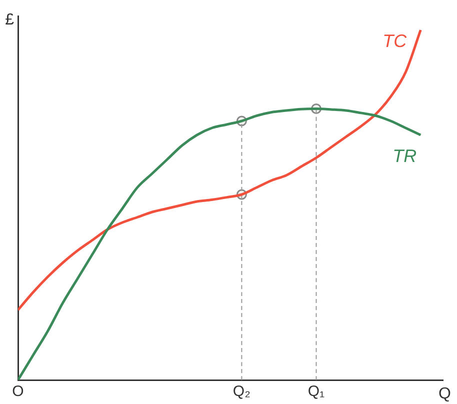 This screenshot has height=404, width=457. What do you see at coordinates (404, 156) in the screenshot?
I see `series-label: TR` at bounding box center [404, 156].